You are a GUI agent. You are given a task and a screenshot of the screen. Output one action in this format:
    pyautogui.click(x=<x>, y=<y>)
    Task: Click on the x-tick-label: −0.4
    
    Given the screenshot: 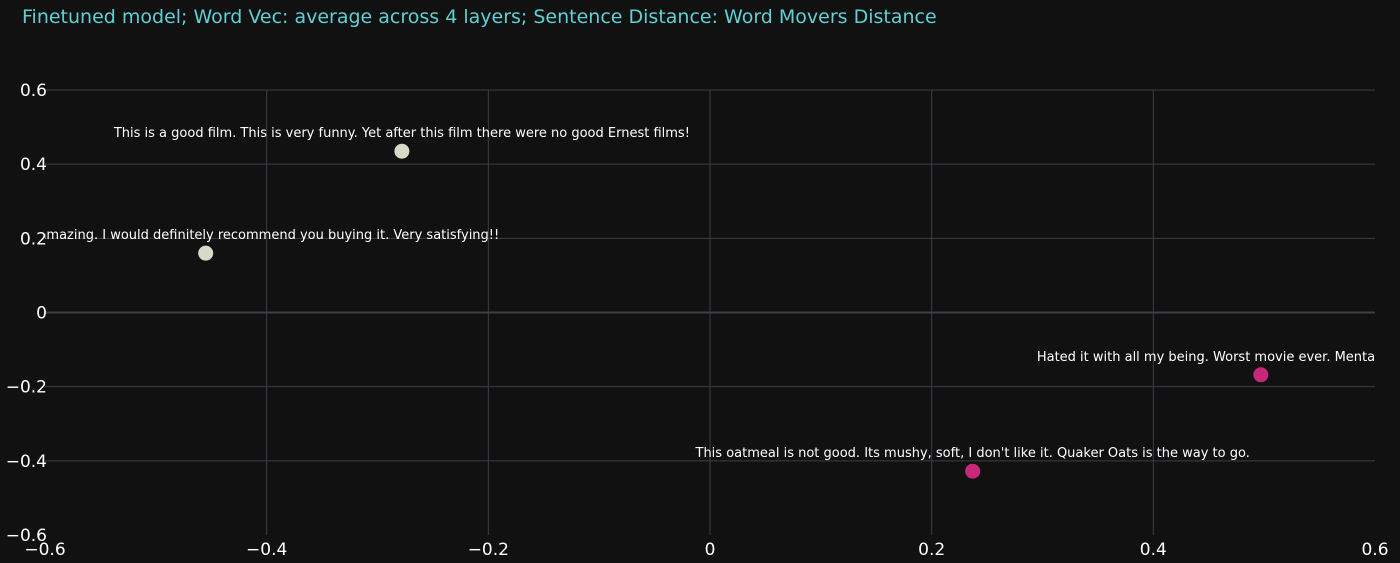 What is the action you would take?
    pyautogui.click(x=266, y=550)
    